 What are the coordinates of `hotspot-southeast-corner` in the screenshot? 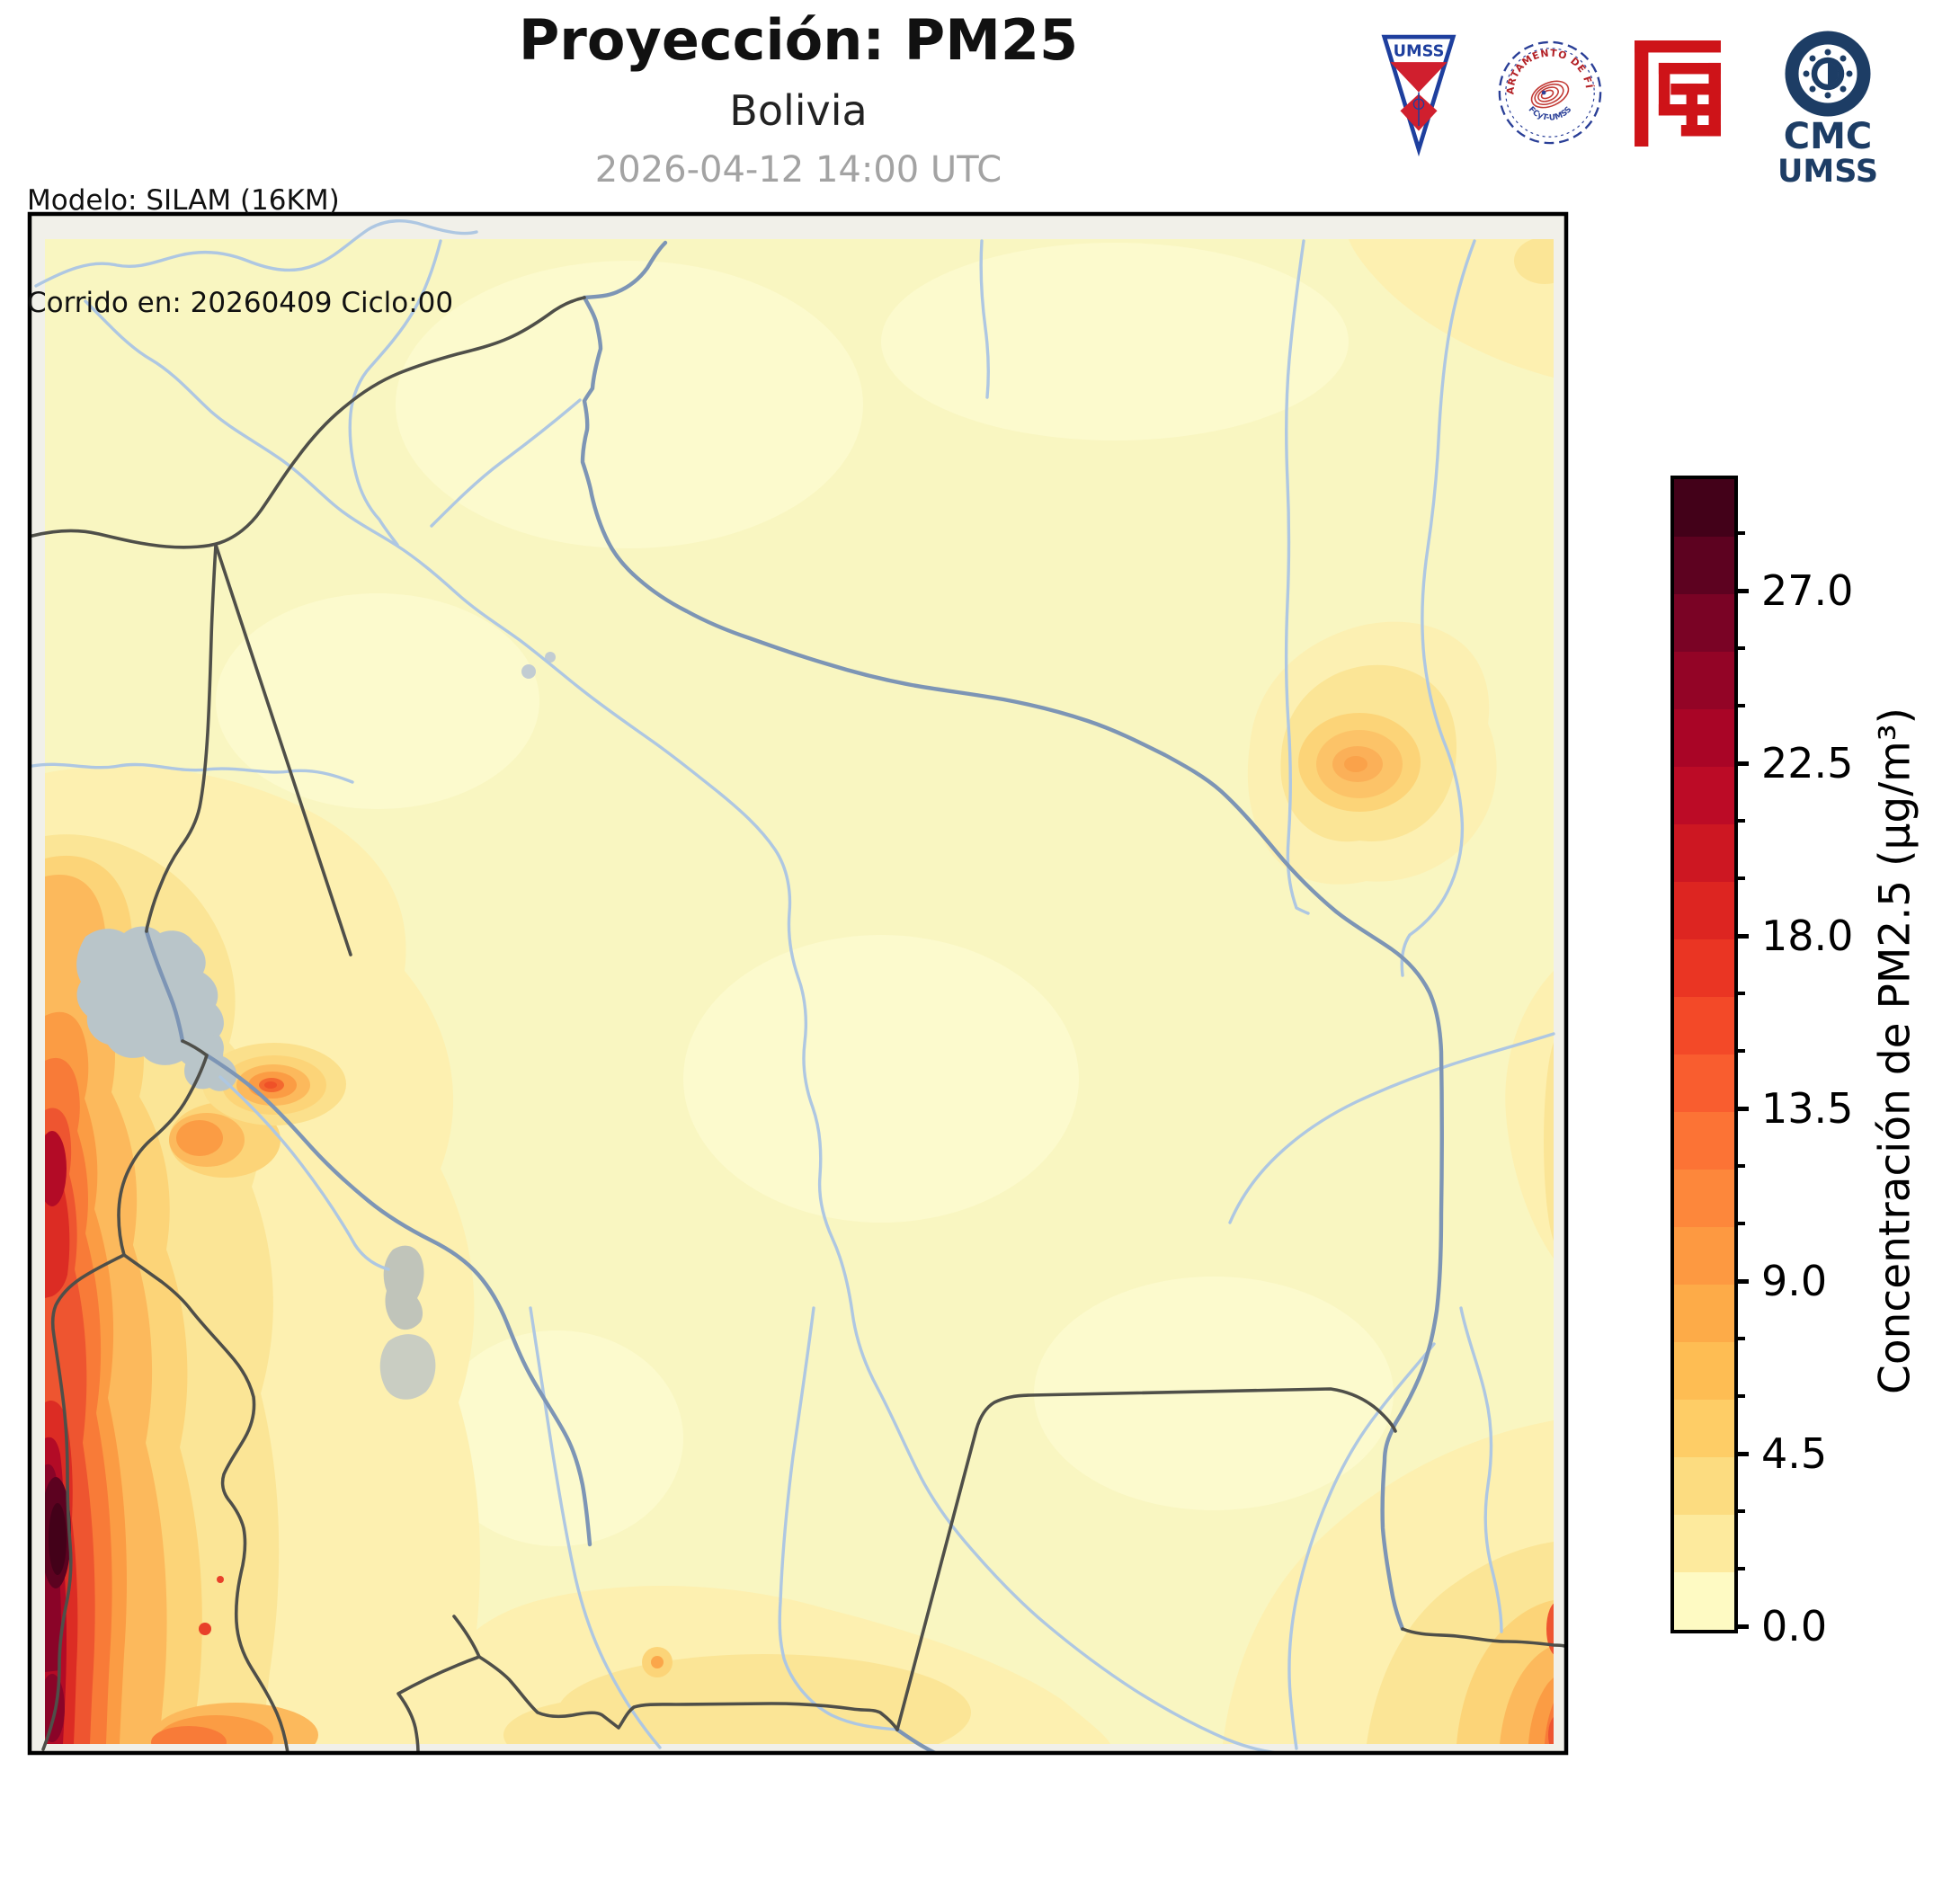 It's located at (1505, 1672).